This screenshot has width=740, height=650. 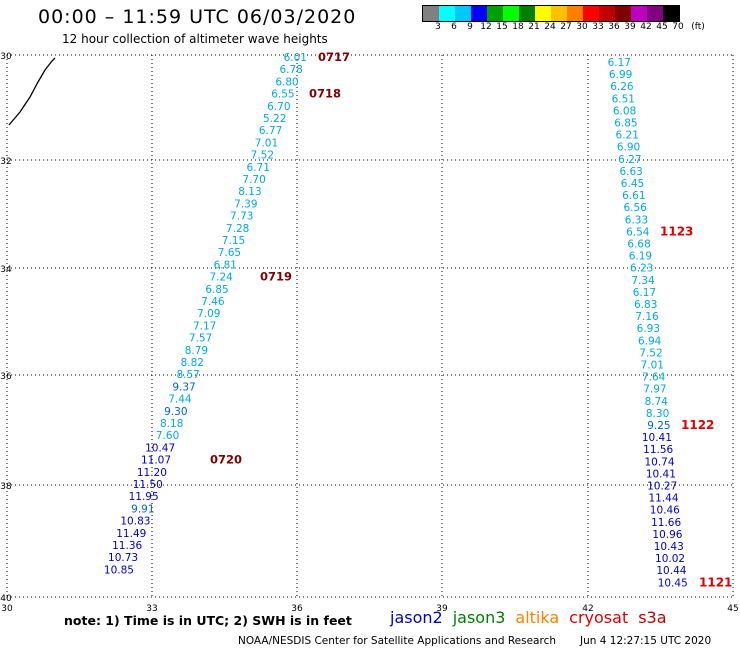 What do you see at coordinates (670, 559) in the screenshot?
I see `wave-height-label: 10.02` at bounding box center [670, 559].